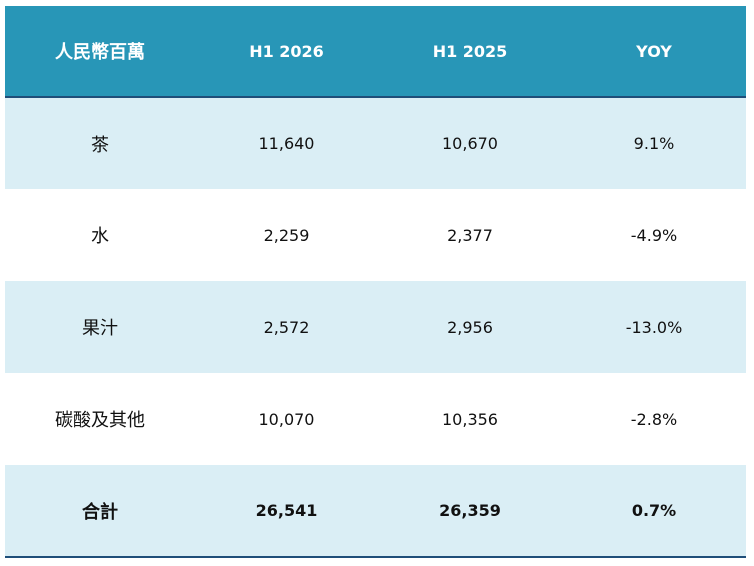  Describe the element at coordinates (286, 419) in the screenshot. I see `cell-h1-2026: 10,070` at that location.